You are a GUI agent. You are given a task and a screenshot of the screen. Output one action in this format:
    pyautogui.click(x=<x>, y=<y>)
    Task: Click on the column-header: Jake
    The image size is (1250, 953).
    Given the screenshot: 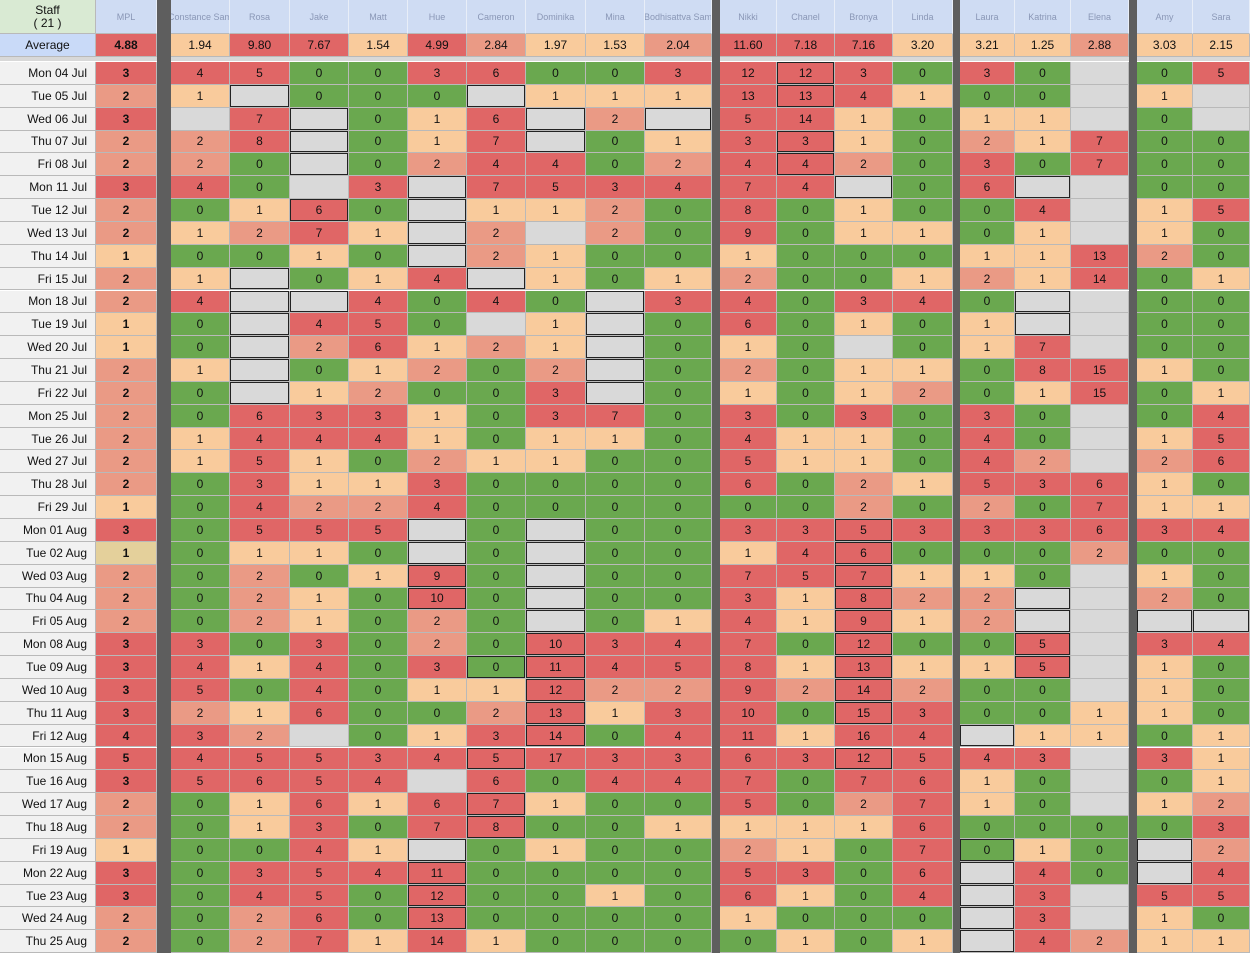 What is the action you would take?
    pyautogui.click(x=319, y=17)
    